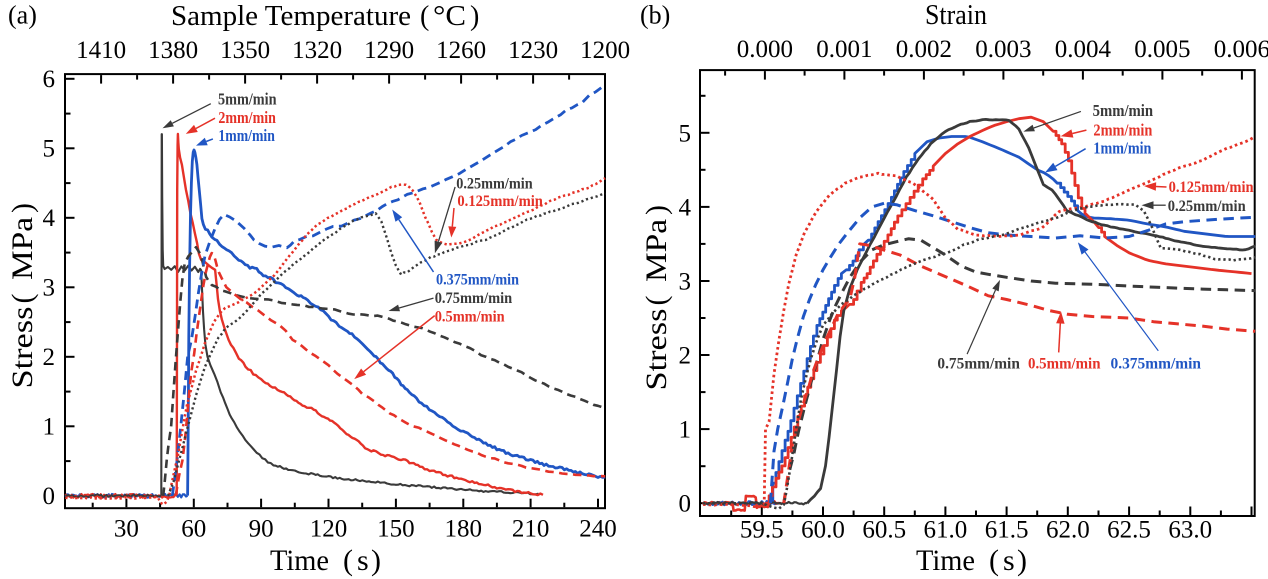 The width and height of the screenshot is (1268, 579). What do you see at coordinates (245, 50) in the screenshot?
I see `svg-text: 1350` at bounding box center [245, 50].